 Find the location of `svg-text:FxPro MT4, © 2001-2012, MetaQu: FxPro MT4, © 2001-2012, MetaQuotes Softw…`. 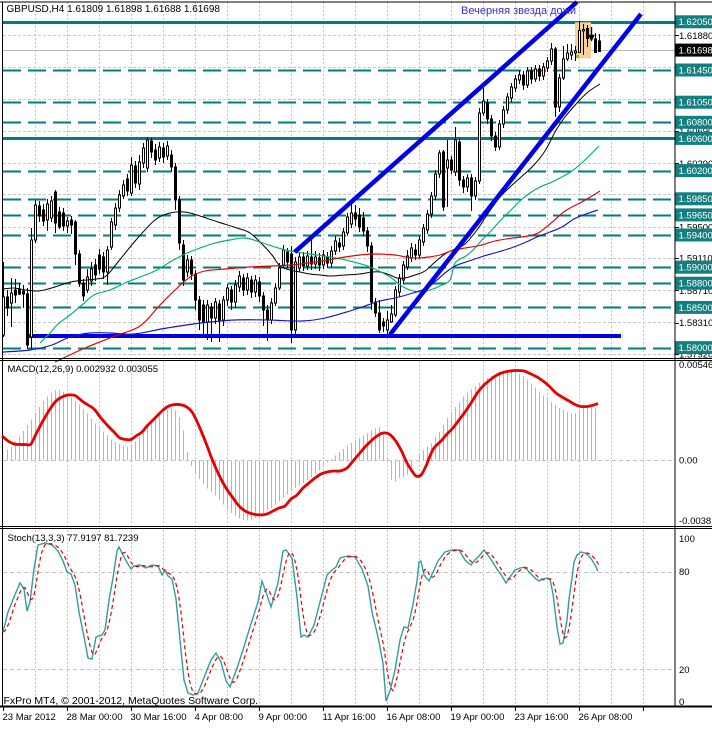

svg-text:FxPro MT4, © 2001-2012, MetaQu: FxPro MT4, © 2001-2012, MetaQuotes Softw… is located at coordinates (131, 701).